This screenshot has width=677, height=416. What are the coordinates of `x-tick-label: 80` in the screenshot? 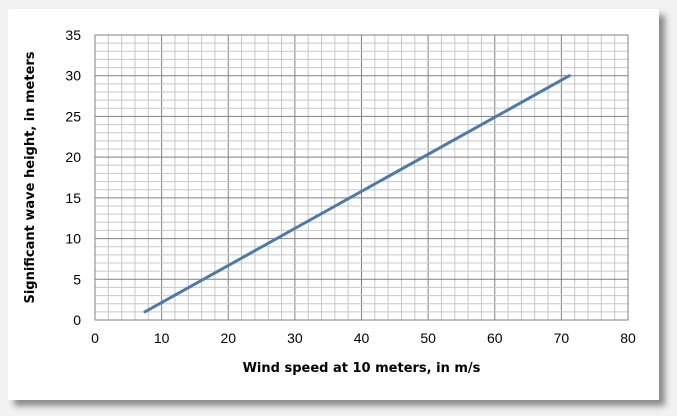 It's located at (628, 338).